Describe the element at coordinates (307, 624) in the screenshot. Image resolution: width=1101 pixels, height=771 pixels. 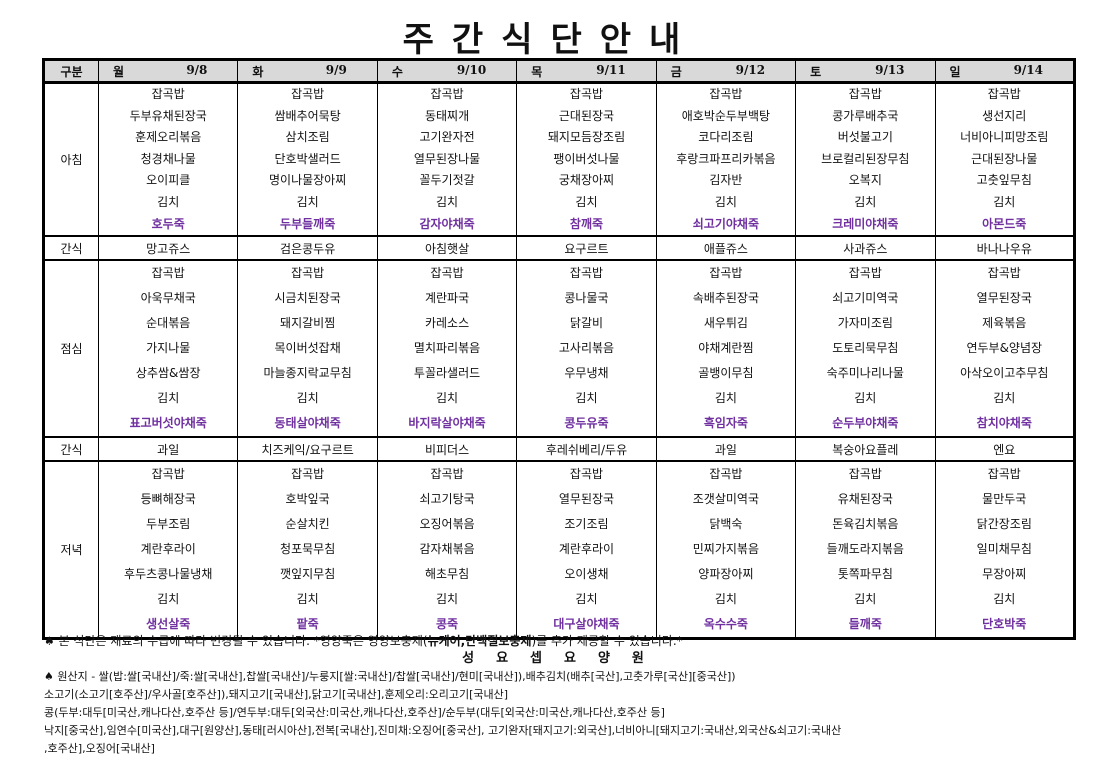
I see `porridge-item: 팥죽` at that location.